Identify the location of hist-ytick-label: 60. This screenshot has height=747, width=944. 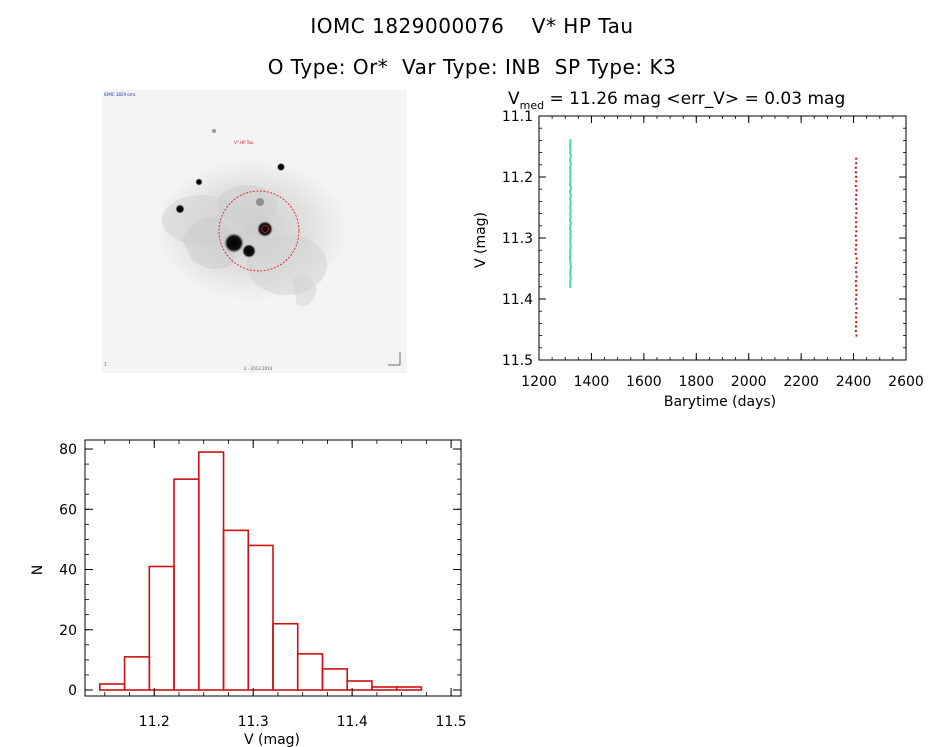
(68, 510).